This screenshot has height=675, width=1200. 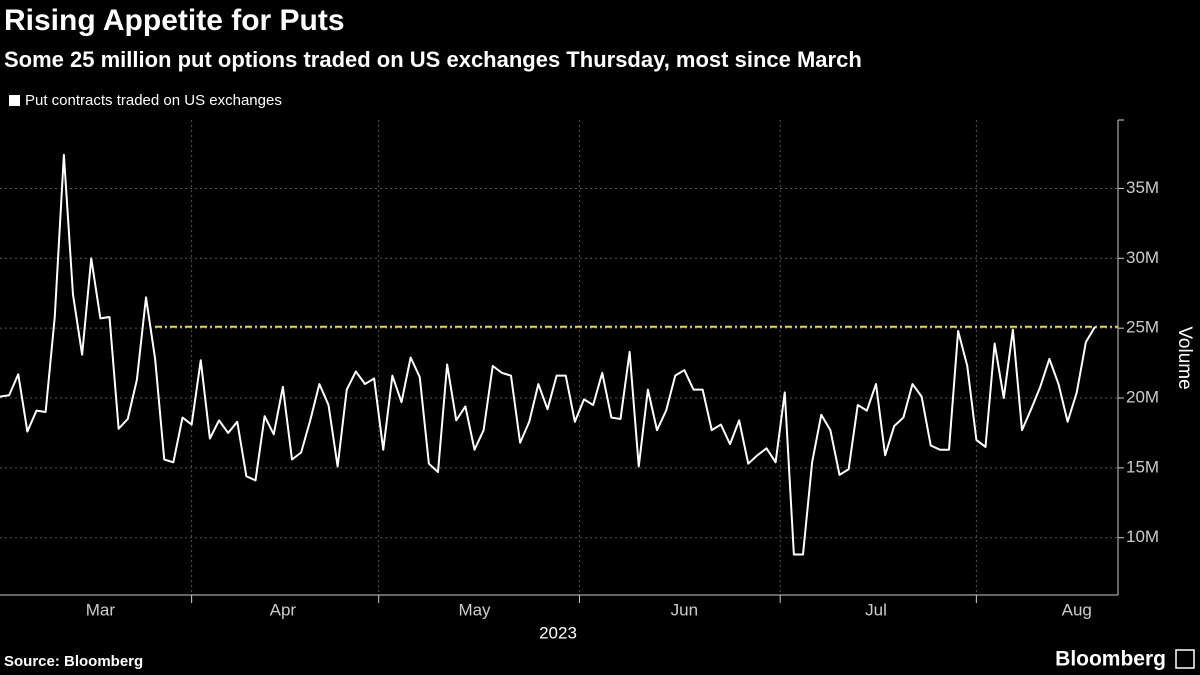 What do you see at coordinates (73, 661) in the screenshot?
I see `source: Source: Bloomberg` at bounding box center [73, 661].